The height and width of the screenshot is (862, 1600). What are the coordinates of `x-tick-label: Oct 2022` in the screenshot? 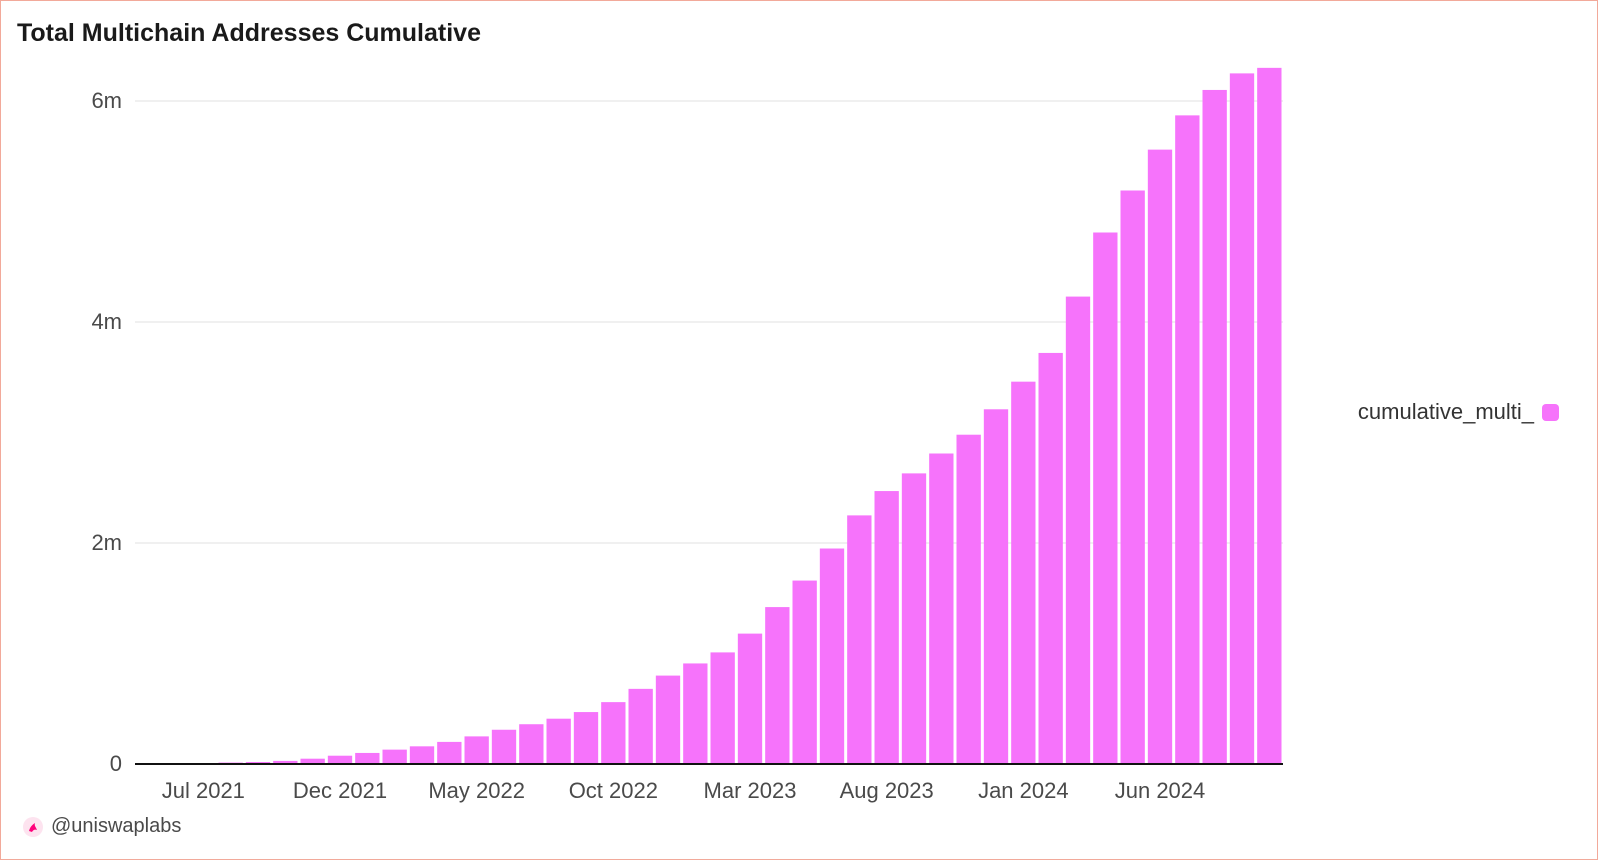 It's located at (613, 790).